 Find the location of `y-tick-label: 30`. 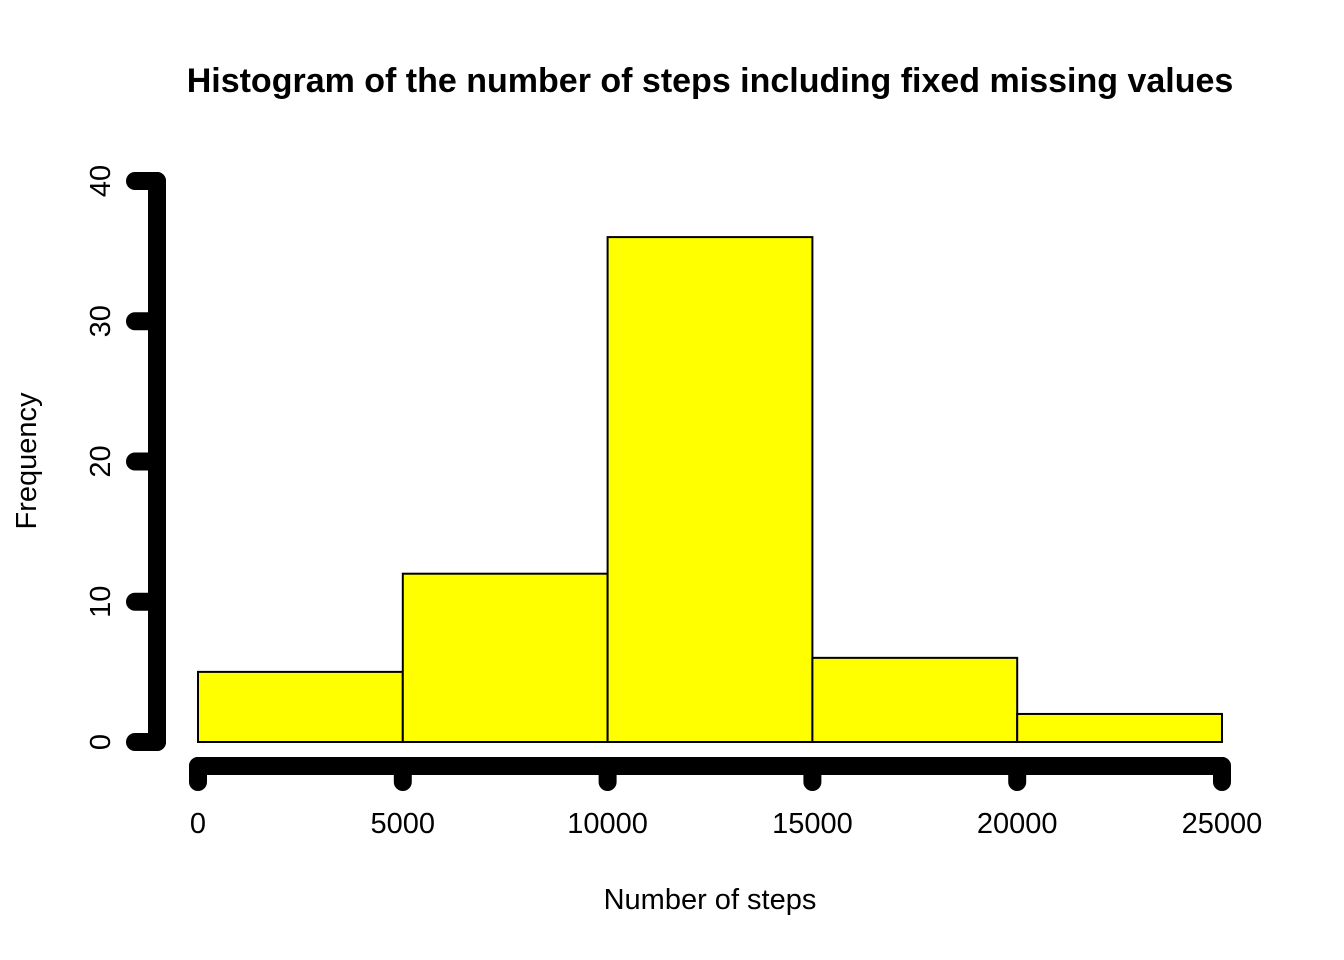

y-tick-label: 30 is located at coordinates (101, 321).